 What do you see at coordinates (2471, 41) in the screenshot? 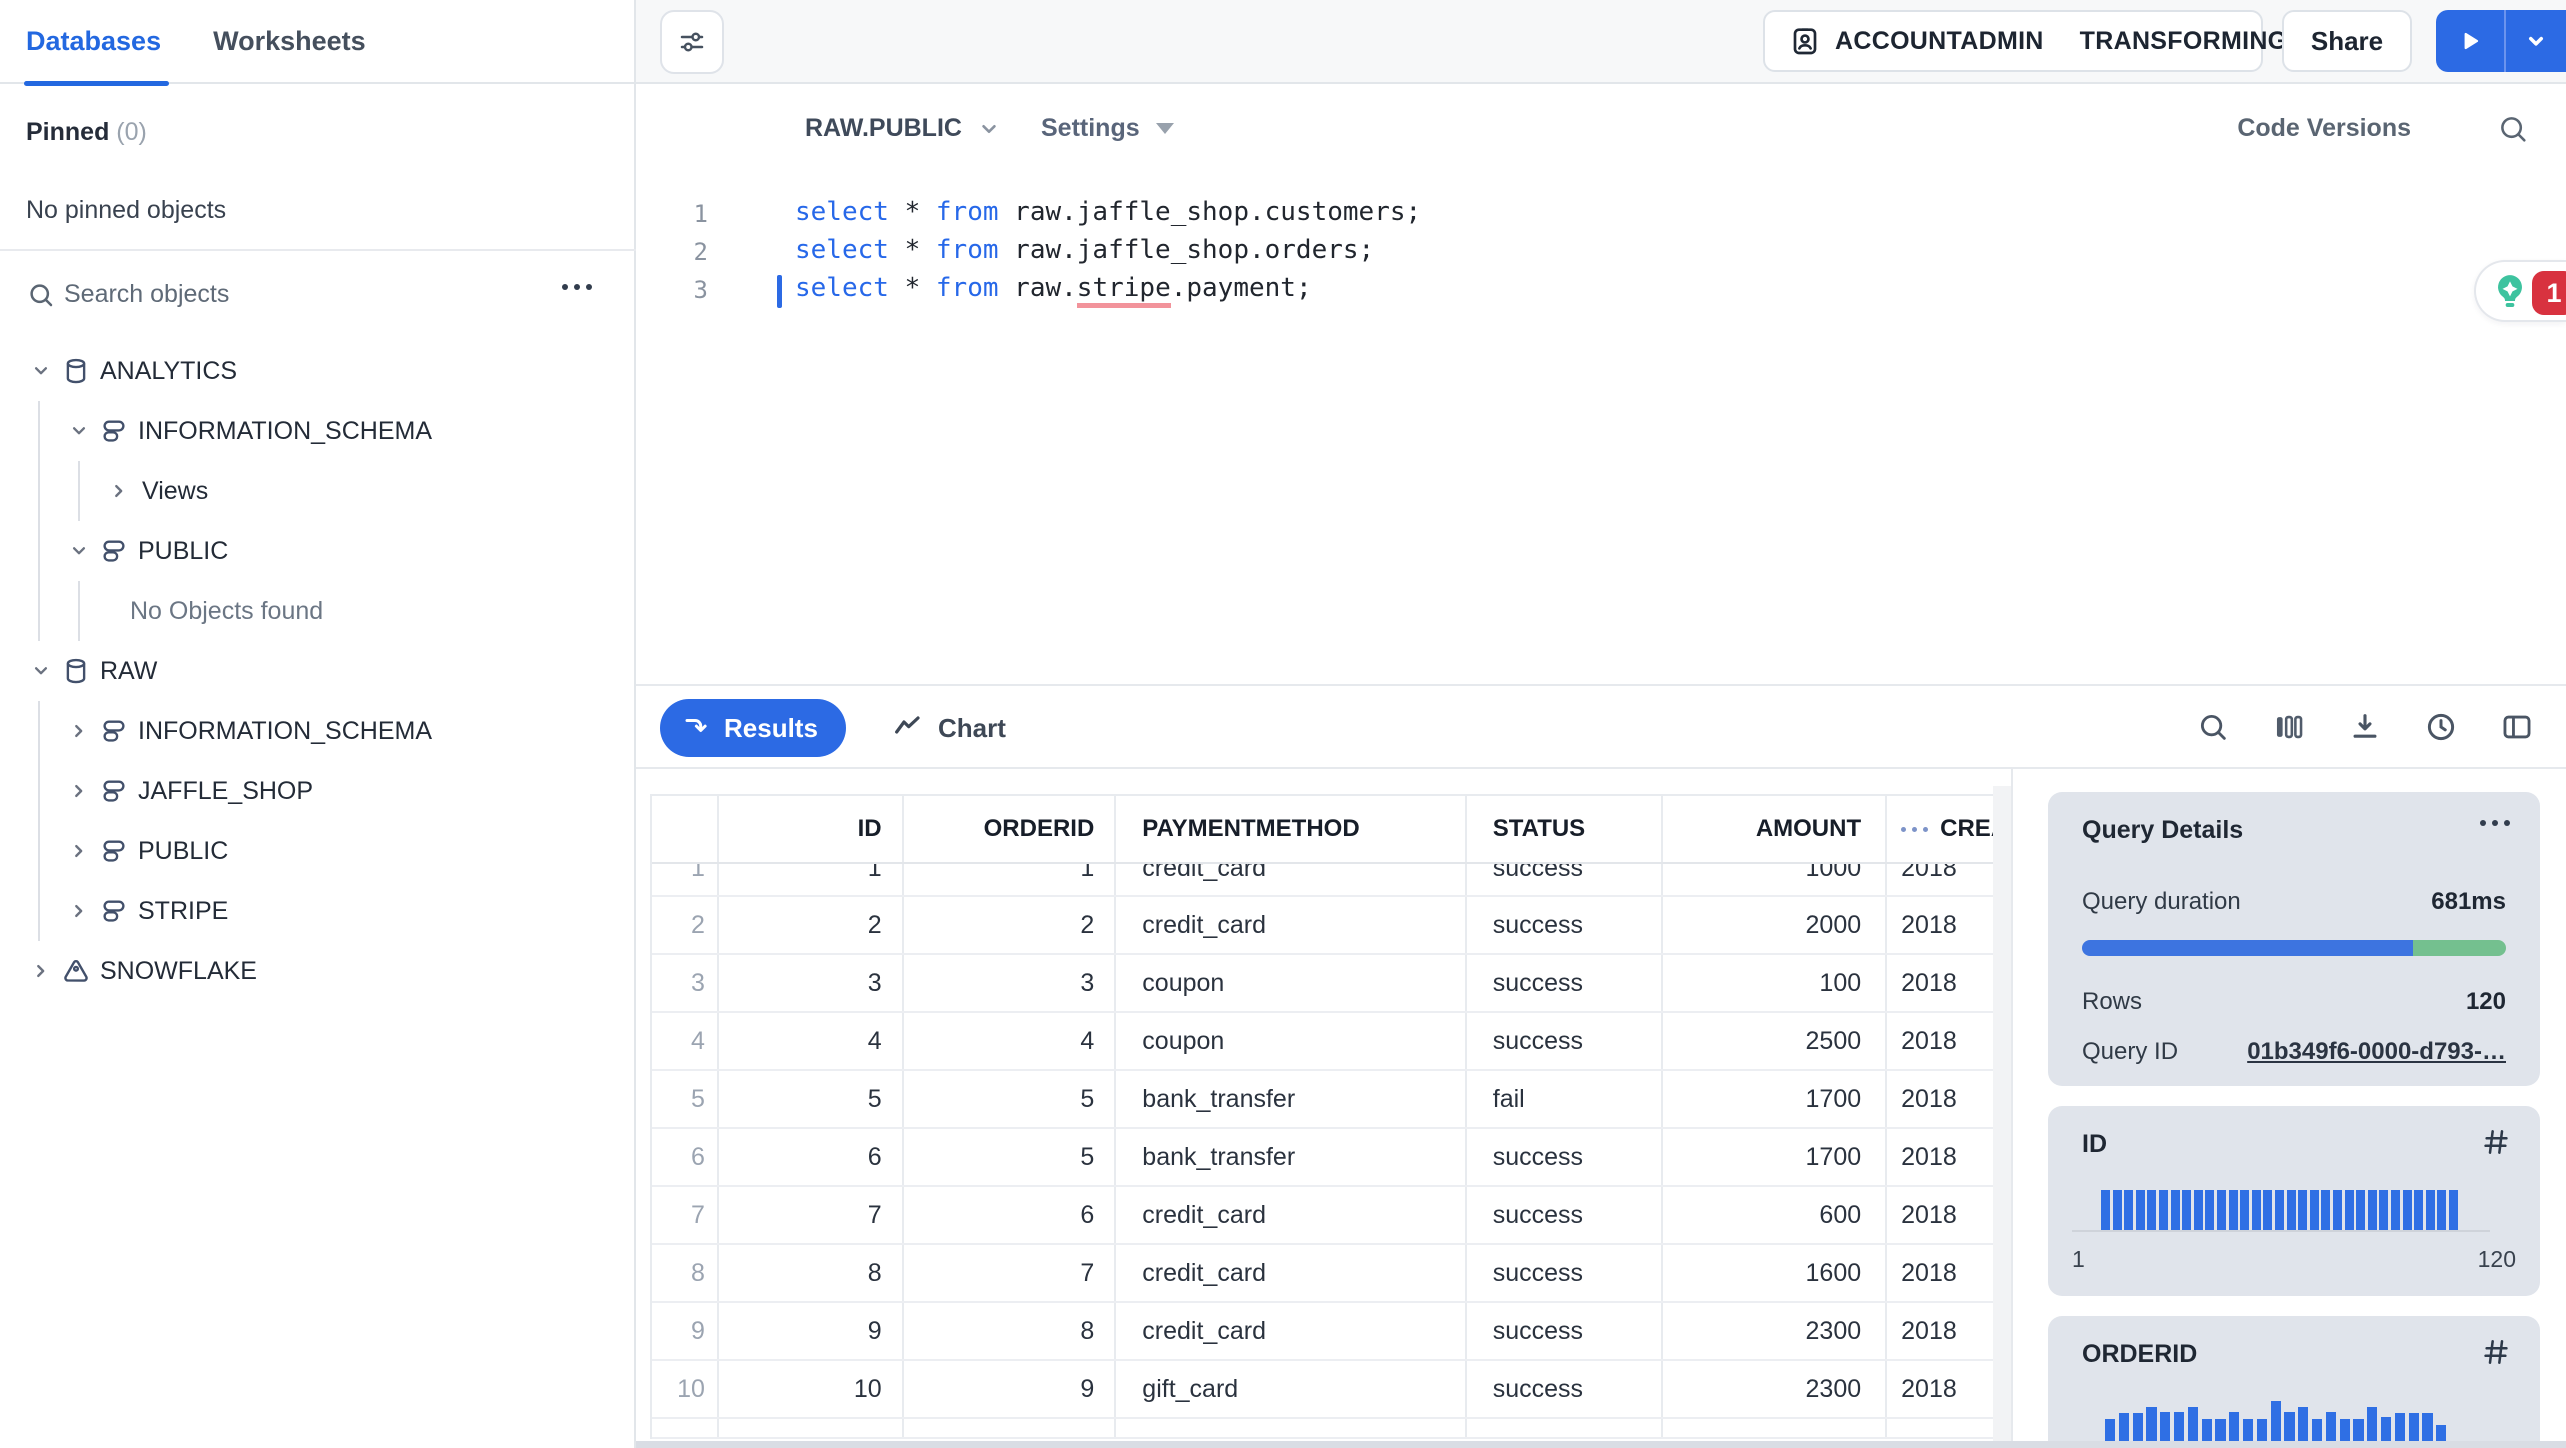
I see `run-button` at bounding box center [2471, 41].